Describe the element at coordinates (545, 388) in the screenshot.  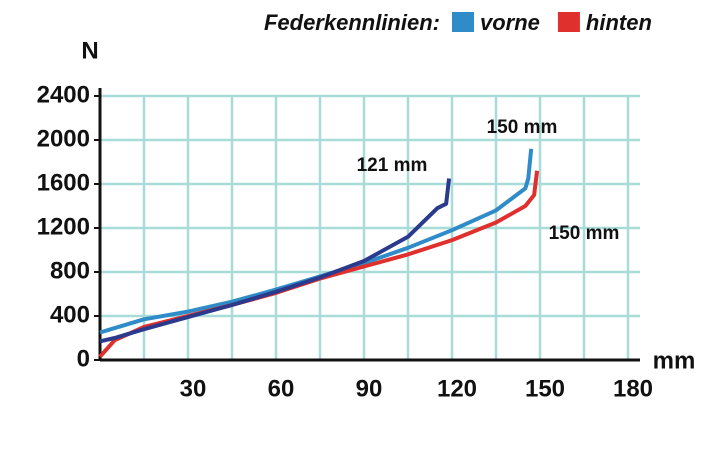
I see `x-tick-label: 150` at that location.